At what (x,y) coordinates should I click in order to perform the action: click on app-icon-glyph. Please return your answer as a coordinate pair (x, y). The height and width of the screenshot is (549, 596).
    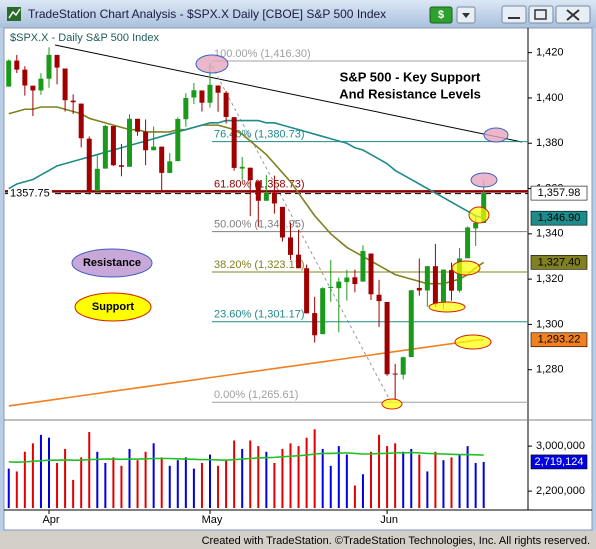
    Looking at the image, I should click on (14, 13).